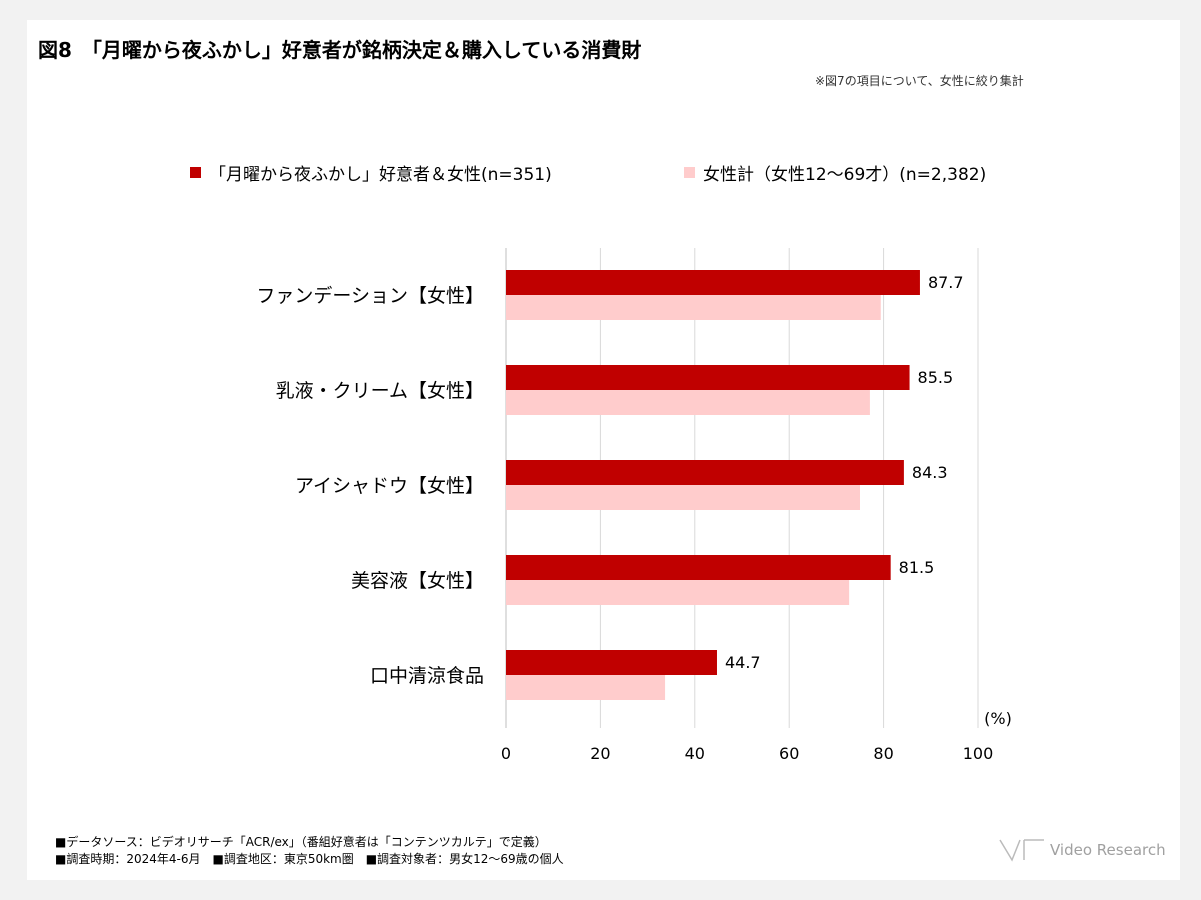 This screenshot has height=900, width=1201. Describe the element at coordinates (845, 175) in the screenshot. I see `legend-label: 女性計（女性12〜69才）(n=2,382)` at that location.